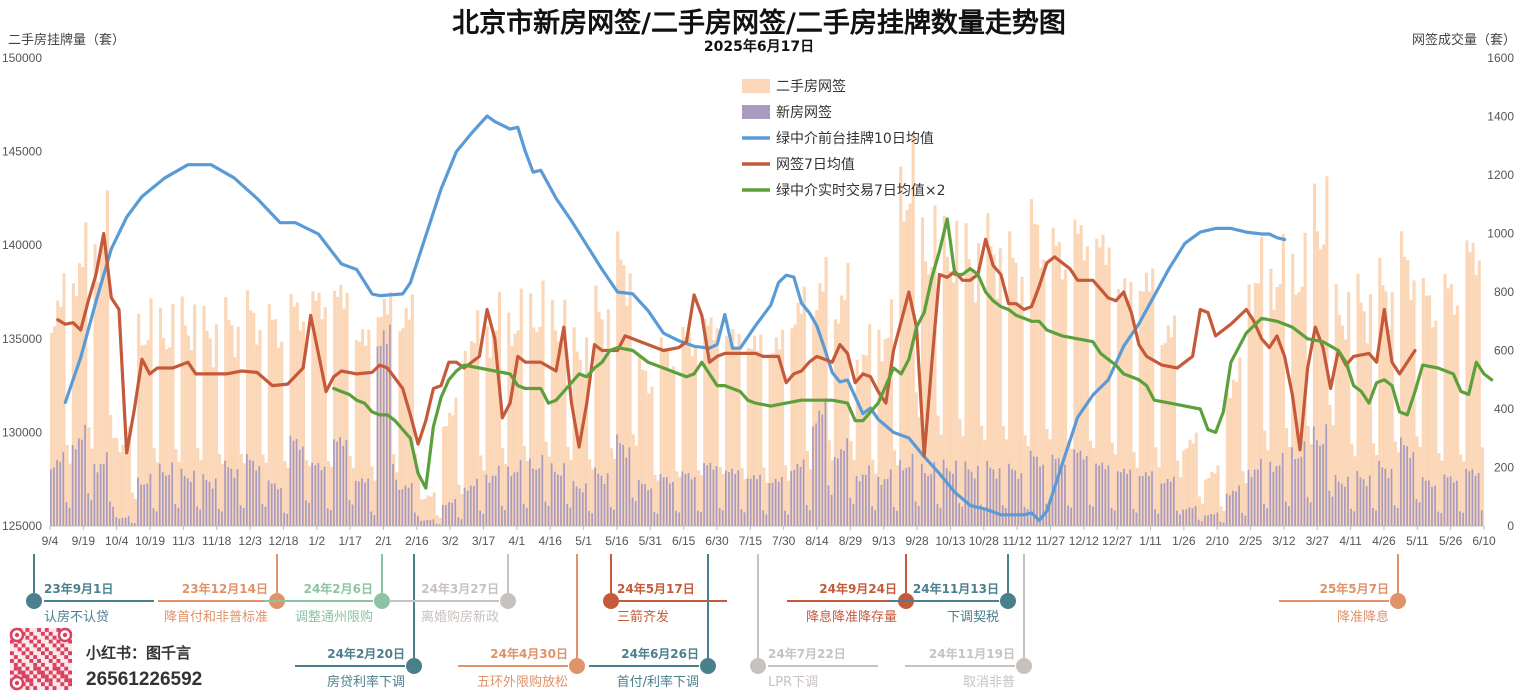 This screenshot has width=1518, height=698. What do you see at coordinates (22, 526) in the screenshot?
I see `left-tick-label: 125000` at bounding box center [22, 526].